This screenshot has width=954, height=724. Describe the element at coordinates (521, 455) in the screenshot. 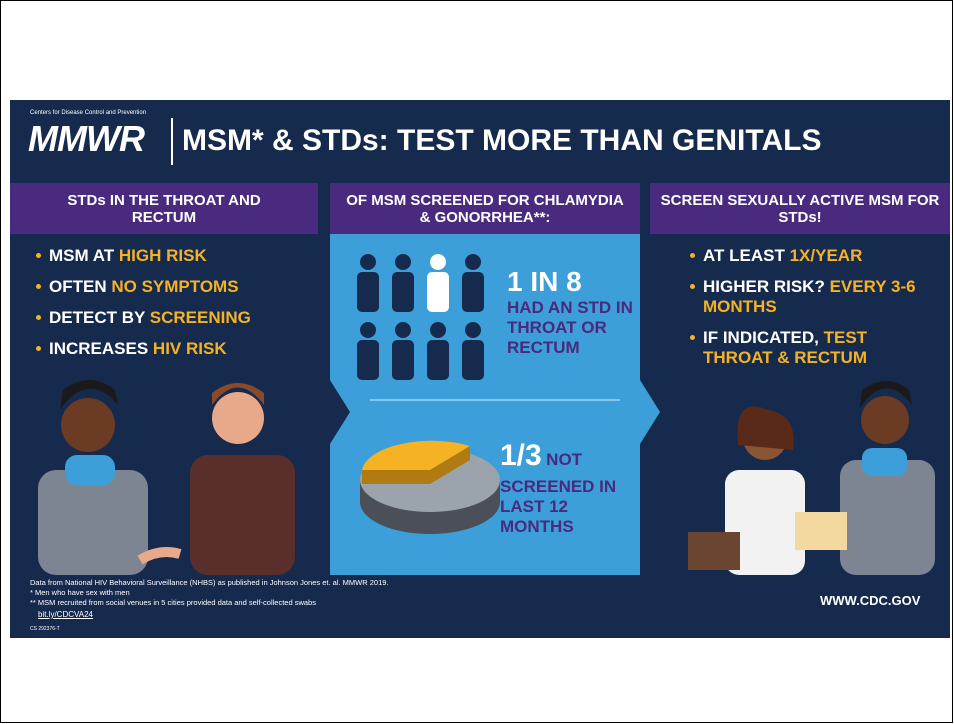

I see `stat-number: 1/3` at that location.